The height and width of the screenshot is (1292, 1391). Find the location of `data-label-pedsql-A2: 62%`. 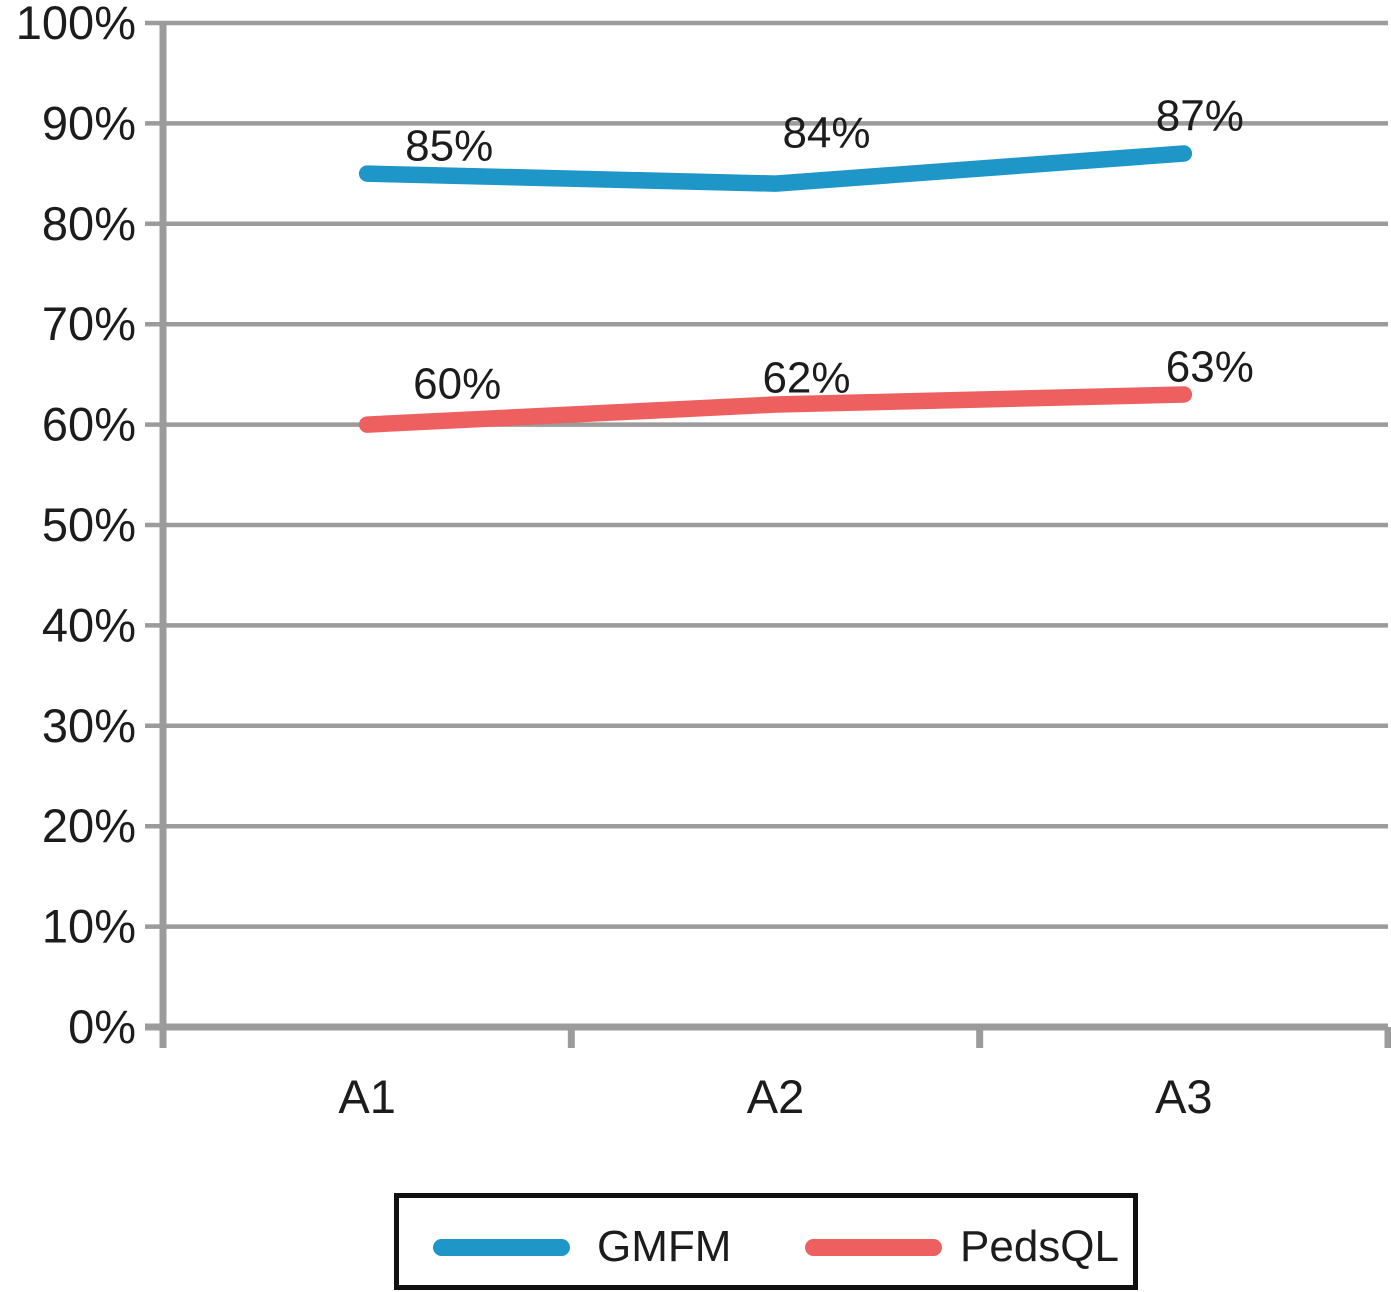

data-label-pedsql-A2: 62% is located at coordinates (806, 378).